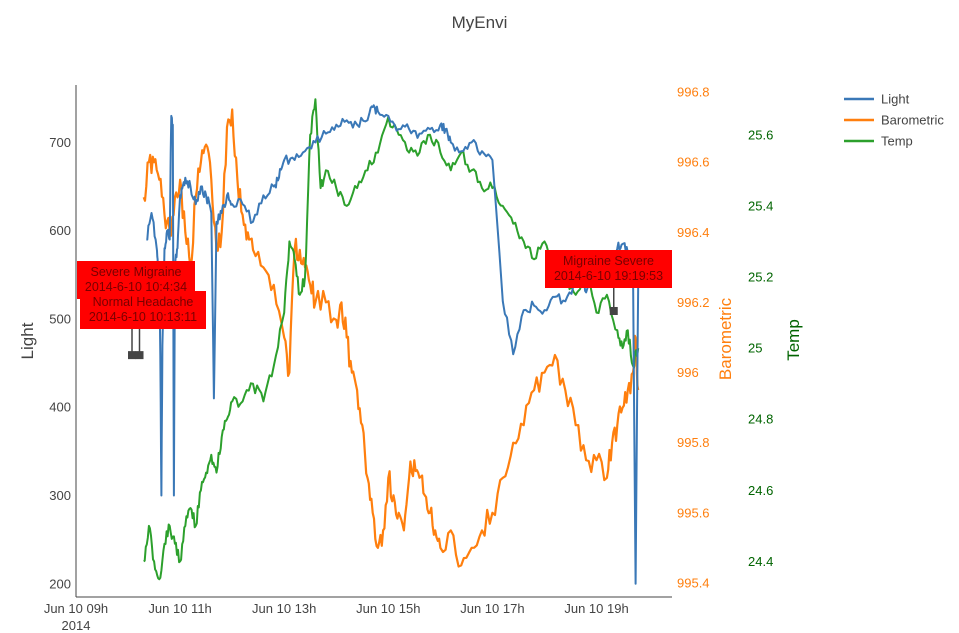 This screenshot has height=633, width=959. What do you see at coordinates (60, 318) in the screenshot?
I see `y-tick-label-light: 500` at bounding box center [60, 318].